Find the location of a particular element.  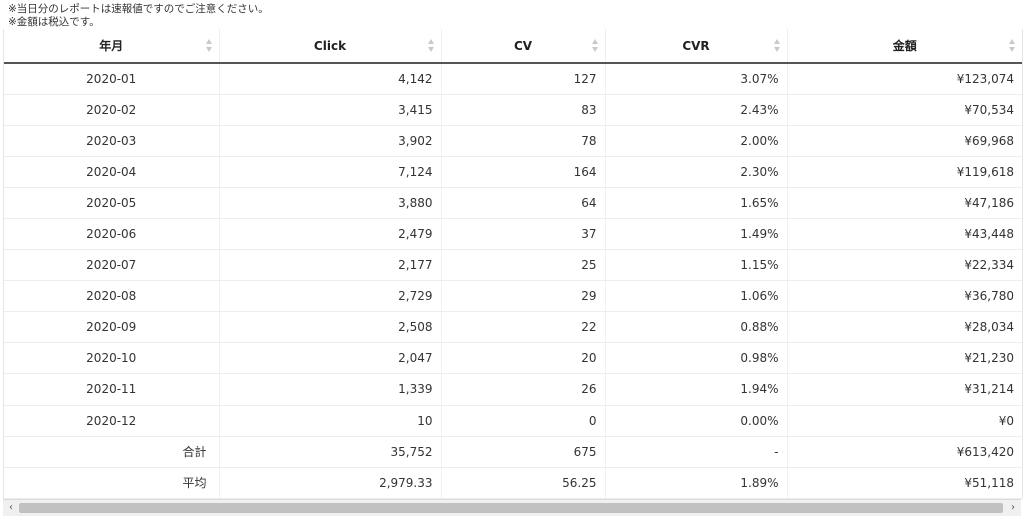

average-cv: 56.25 is located at coordinates (523, 483).